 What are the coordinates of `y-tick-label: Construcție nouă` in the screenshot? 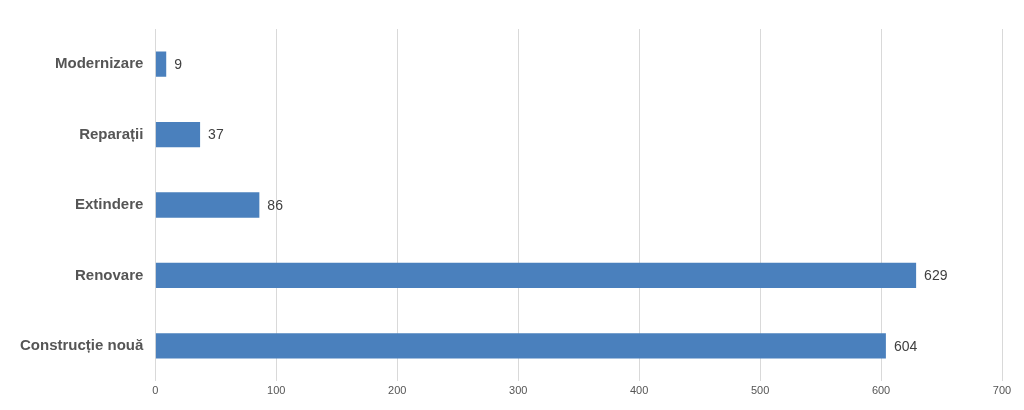 It's located at (82, 344).